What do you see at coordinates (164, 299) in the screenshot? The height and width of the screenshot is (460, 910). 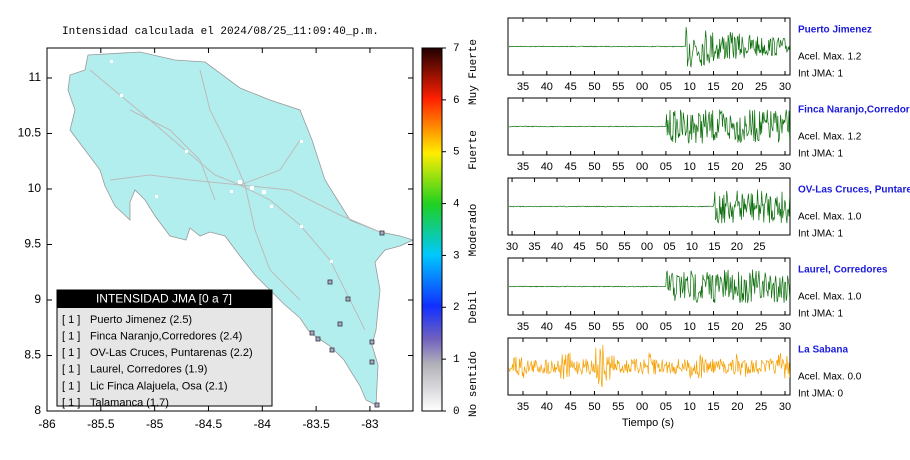 I see `legend-title: INTENSIDAD JMA [0 a 7]` at bounding box center [164, 299].